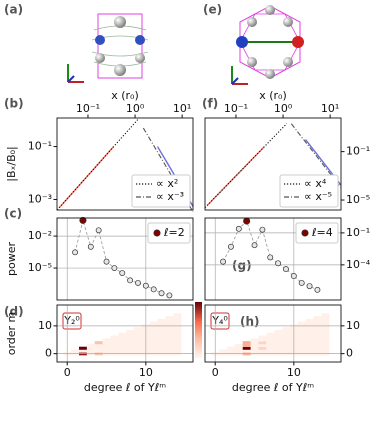 This screenshot has width=381, height=421. I want to click on y-axis-label: |Bₓ/B₀|, so click(11, 164).